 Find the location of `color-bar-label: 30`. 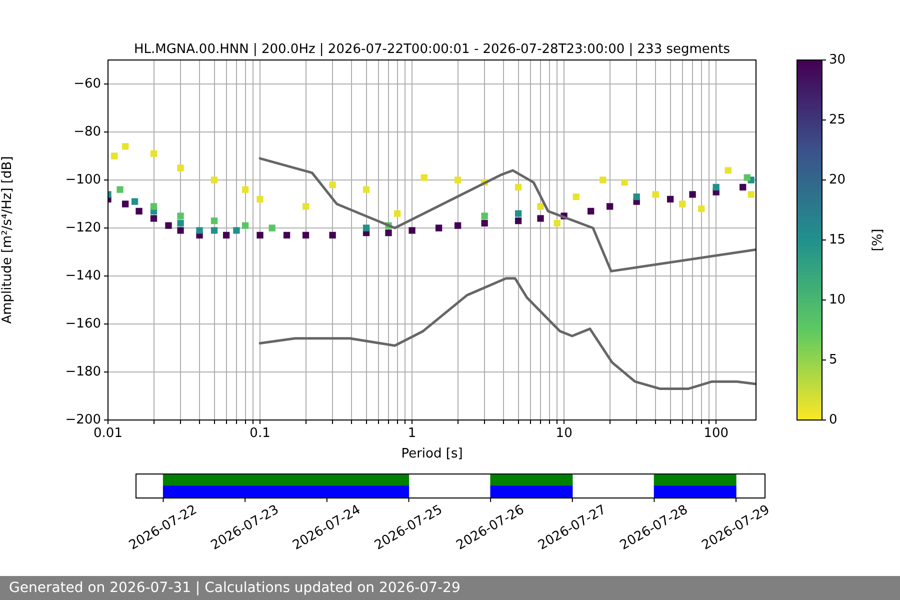

color-bar-label: 30 is located at coordinates (837, 60).